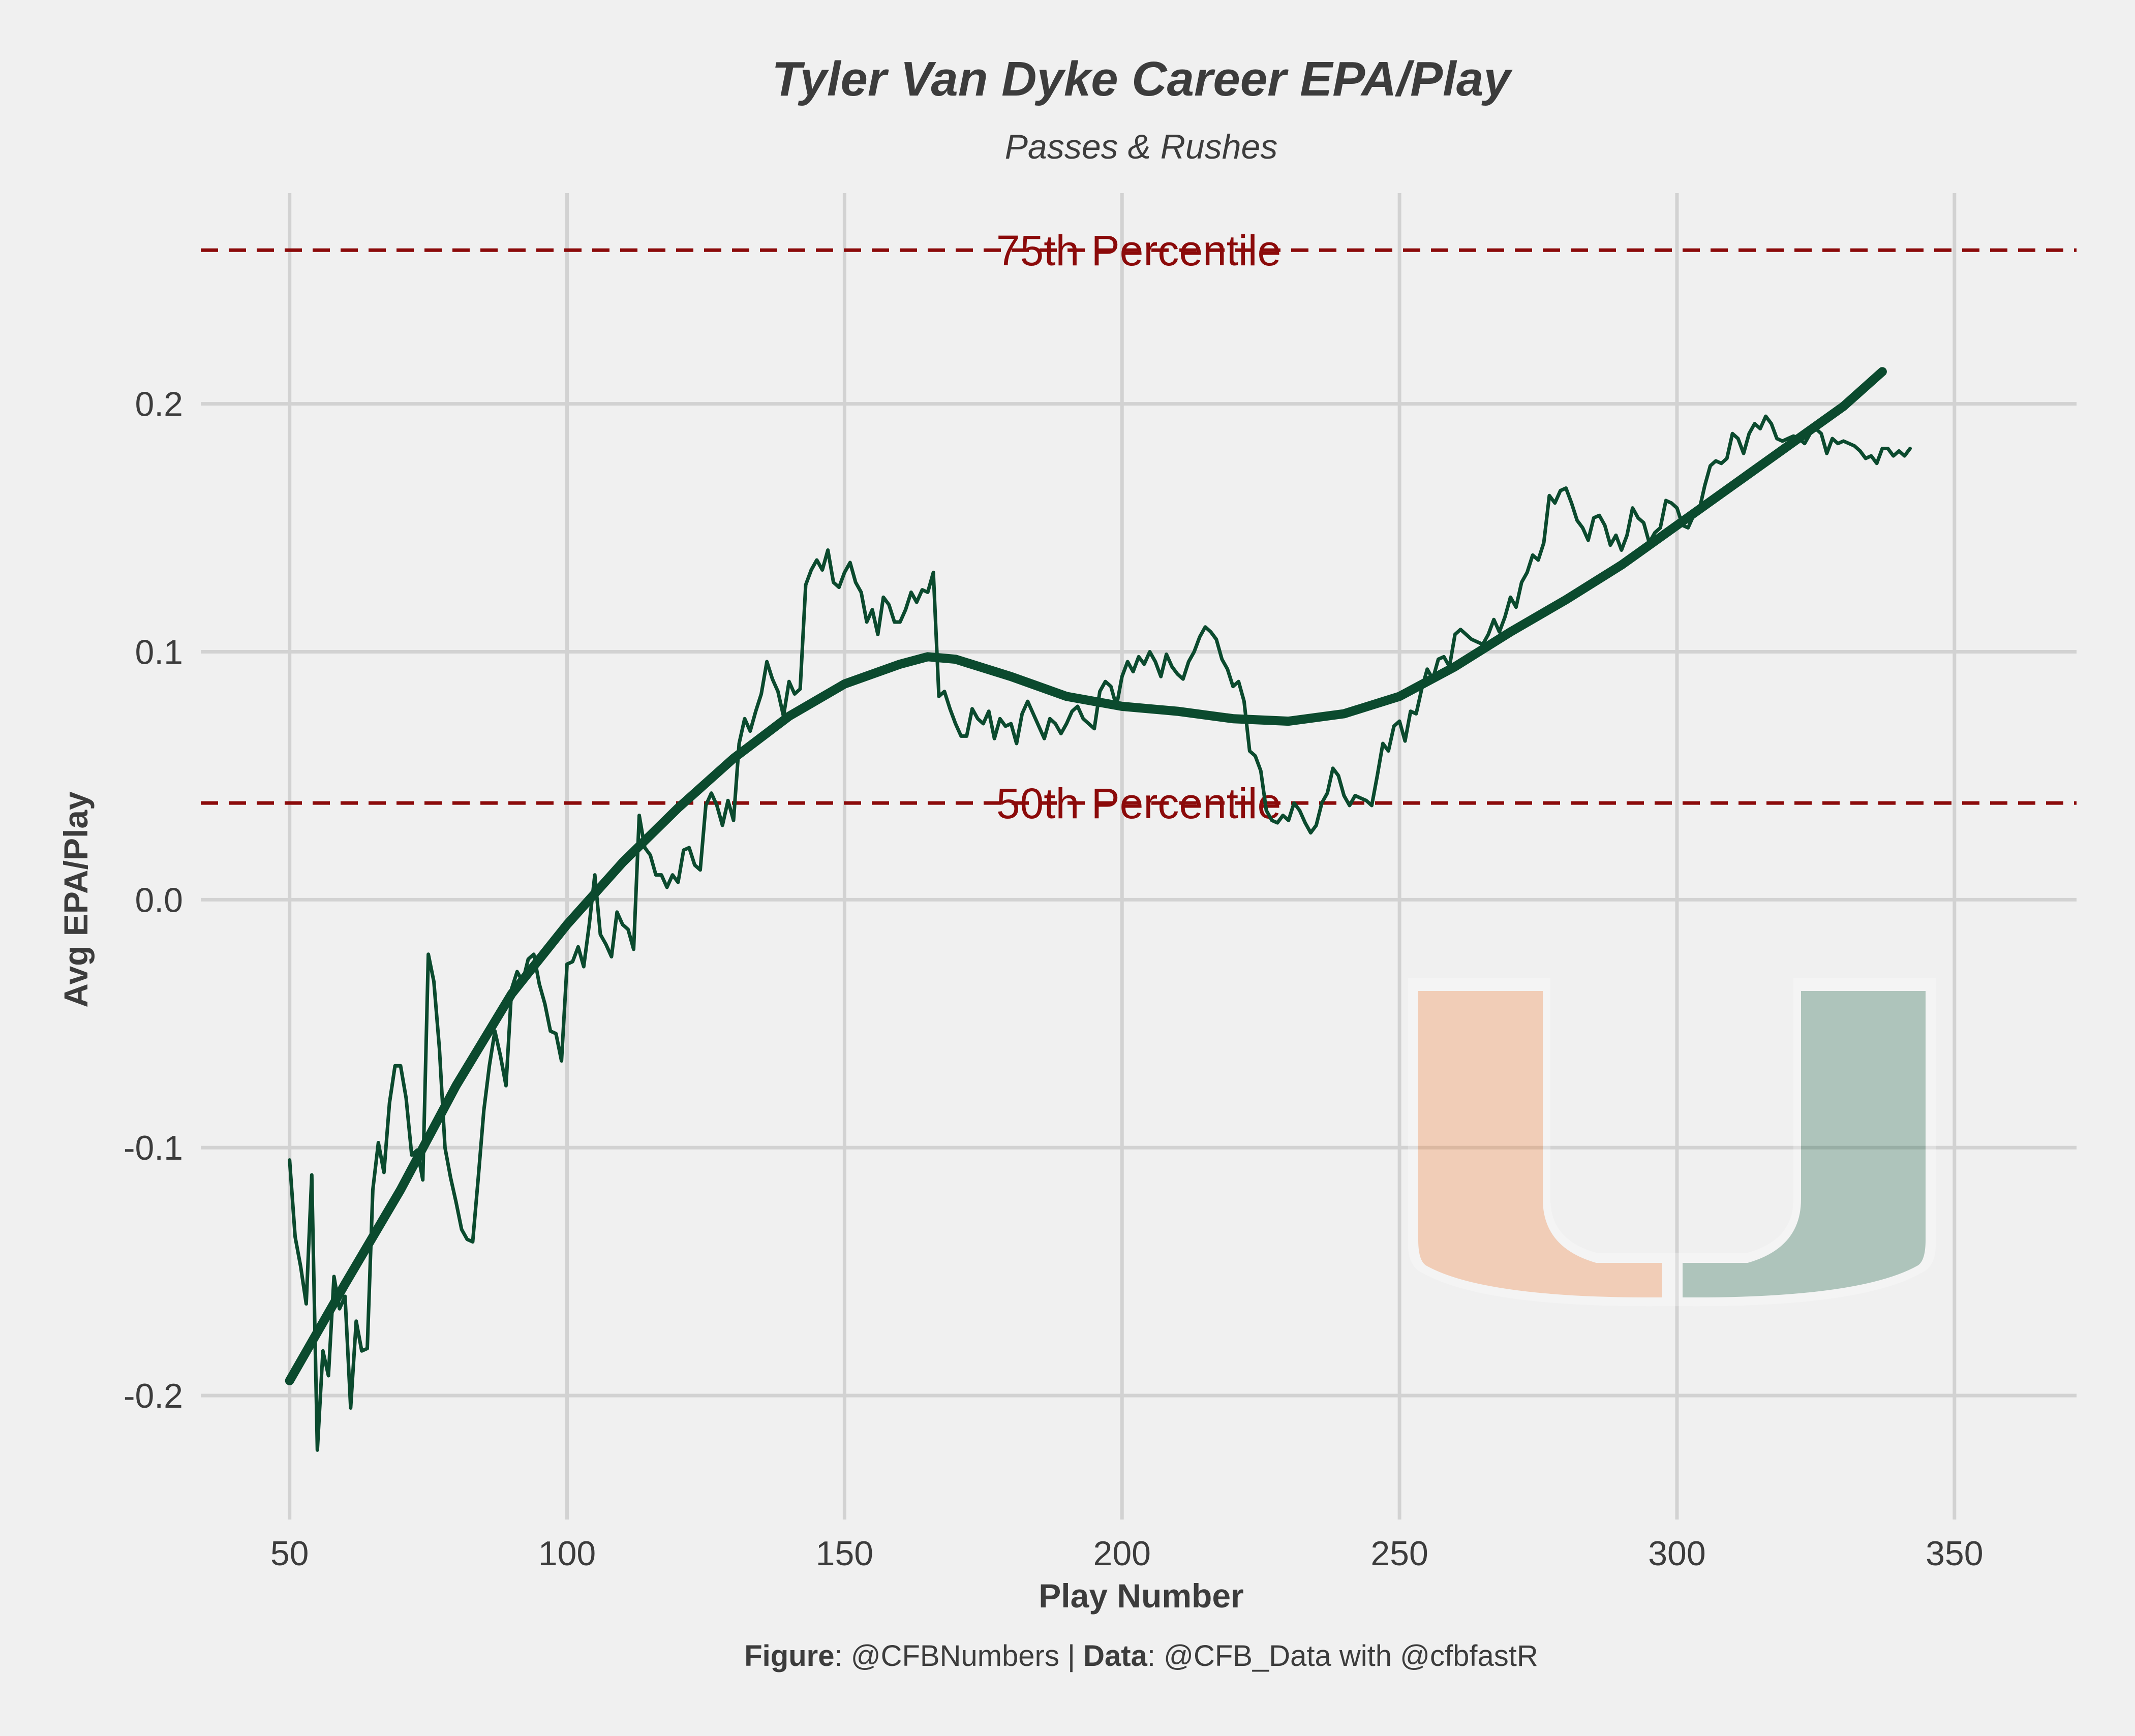 This screenshot has height=1736, width=2135. What do you see at coordinates (1676, 1553) in the screenshot?
I see `x-tick-label: 300` at bounding box center [1676, 1553].